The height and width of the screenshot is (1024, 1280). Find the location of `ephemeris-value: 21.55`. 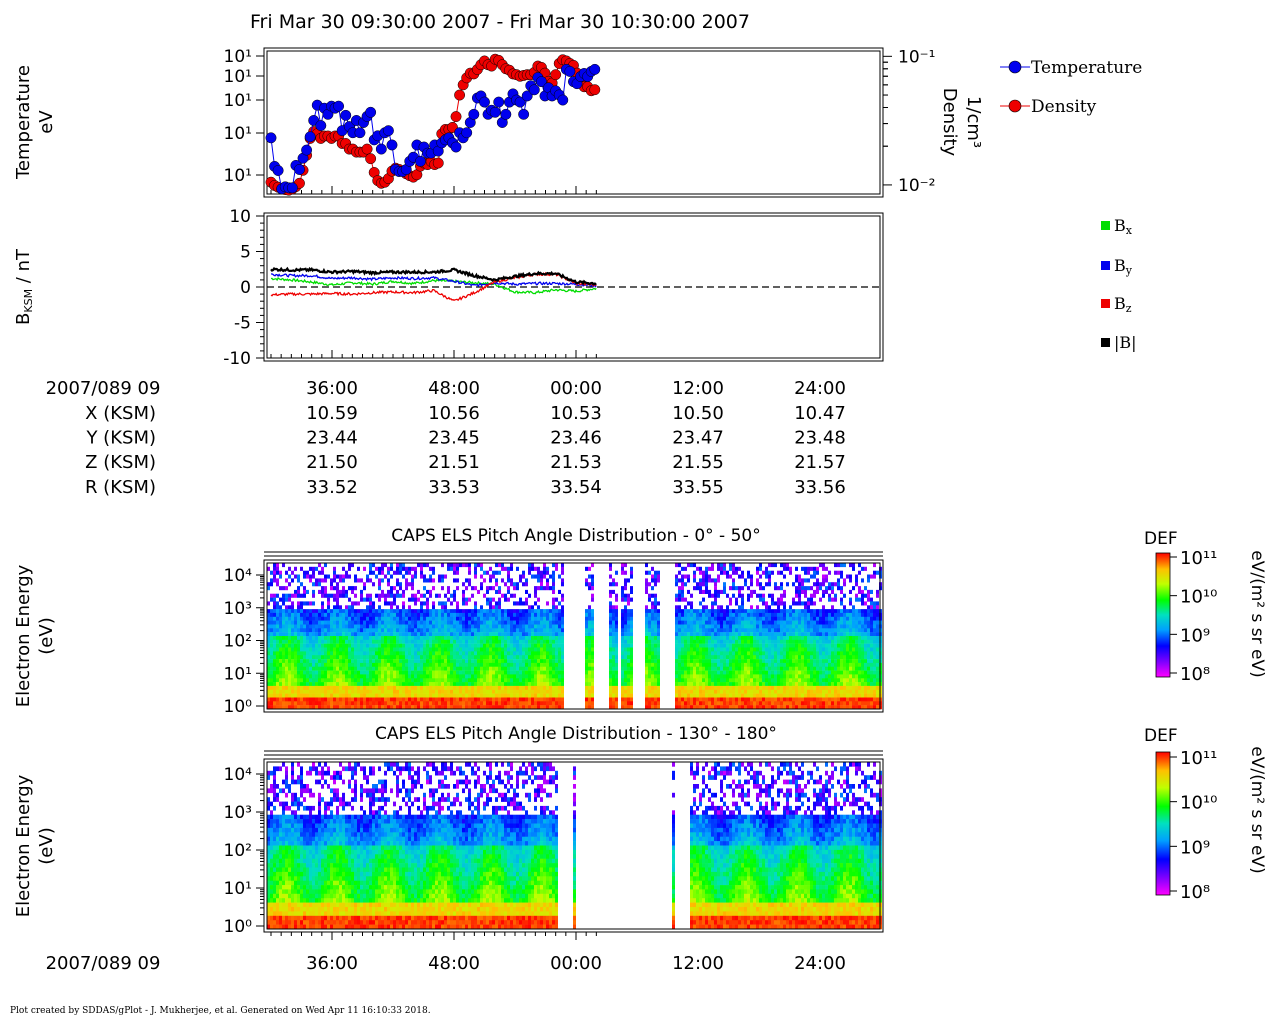

ephemeris-value: 21.55 is located at coordinates (698, 462).